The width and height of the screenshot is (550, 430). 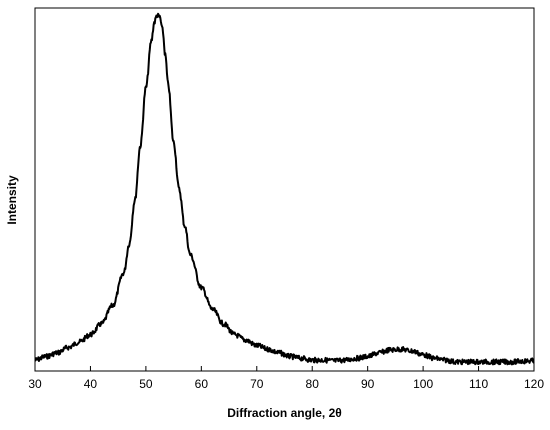 I want to click on x-axis-title: Diffraction angle, 2θ, so click(x=284, y=413).